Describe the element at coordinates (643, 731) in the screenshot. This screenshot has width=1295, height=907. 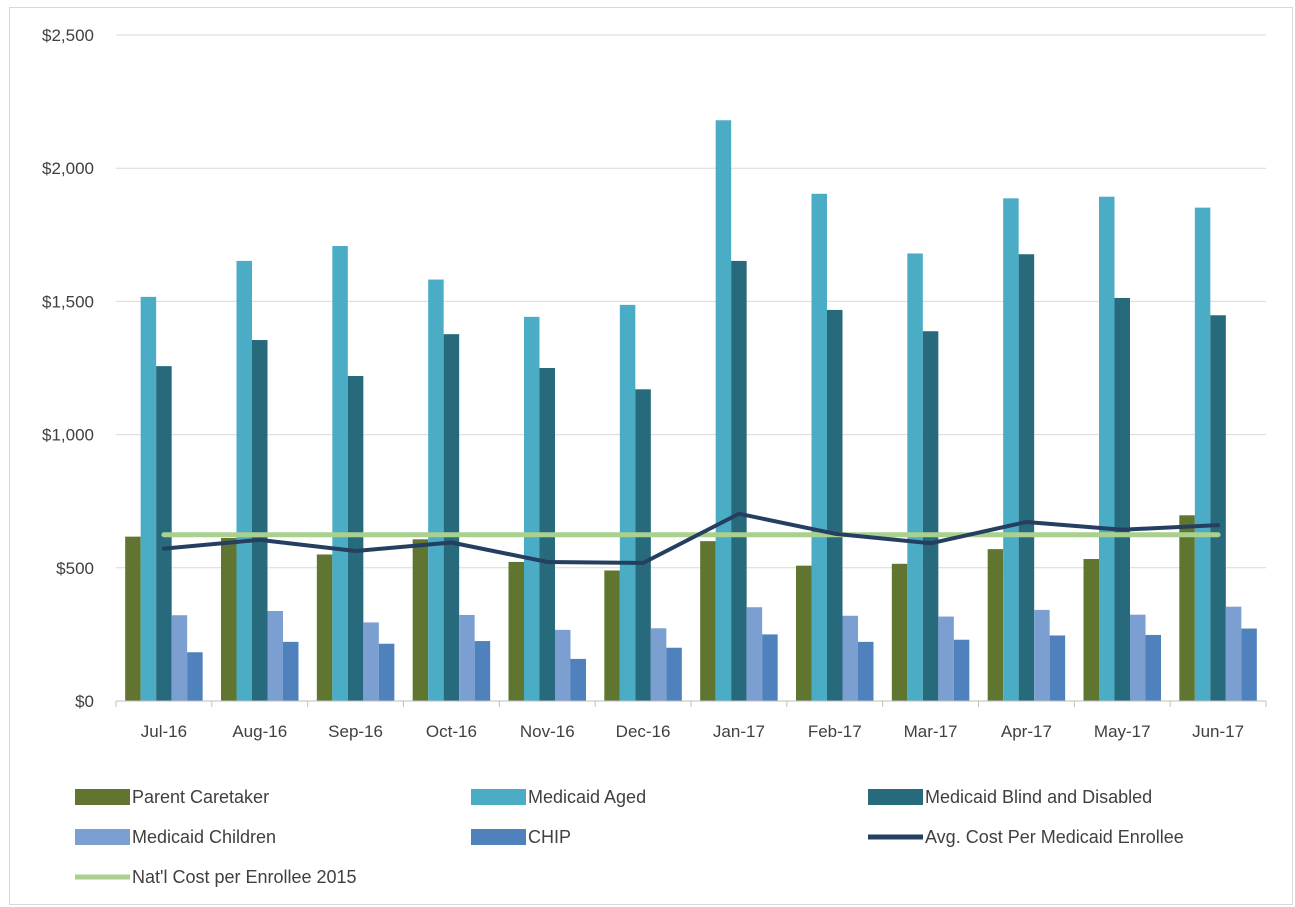
I see `x-tick-label: Dec-16` at that location.